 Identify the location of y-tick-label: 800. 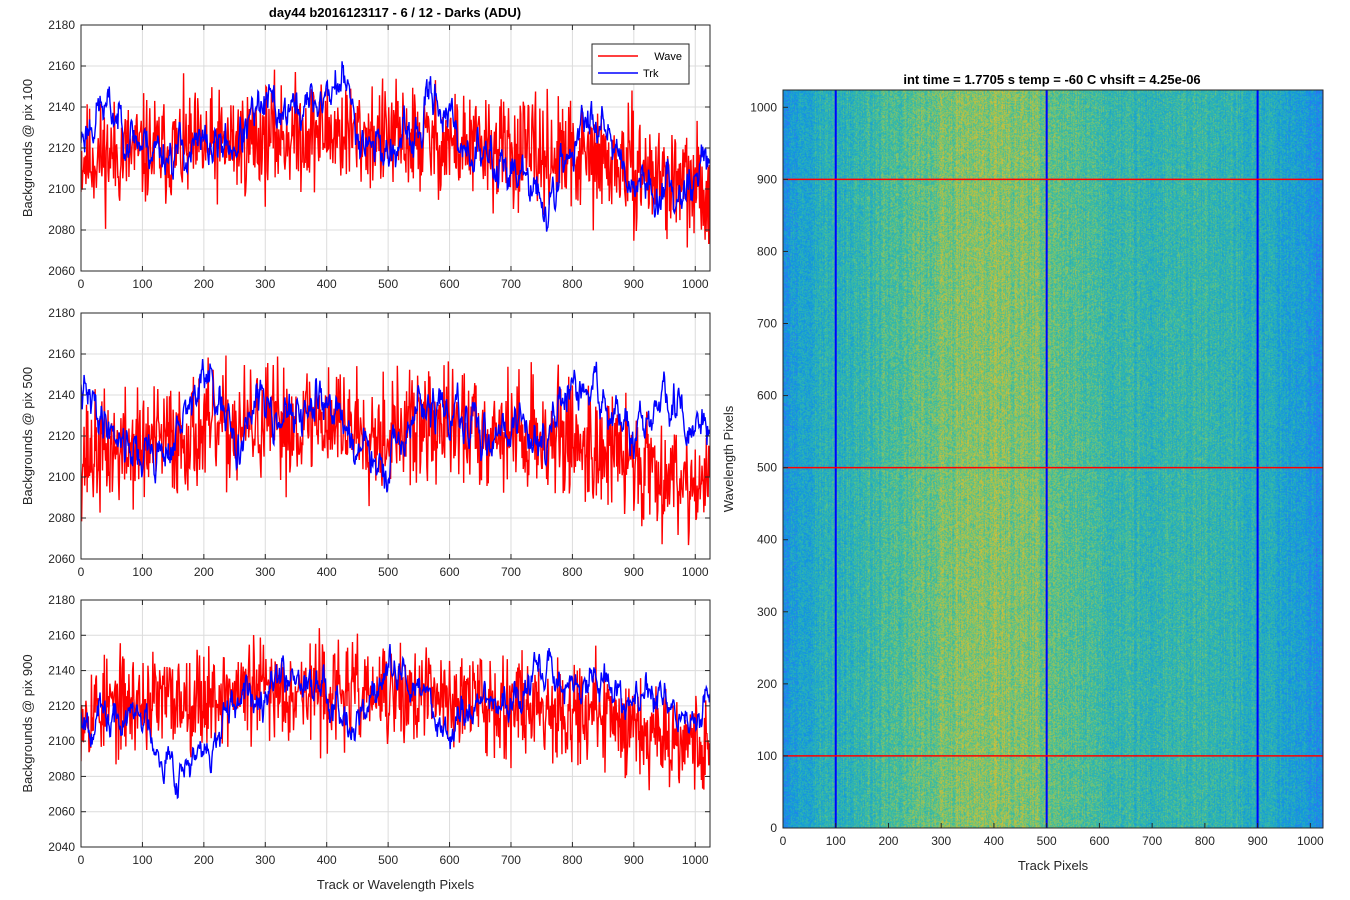
(767, 251).